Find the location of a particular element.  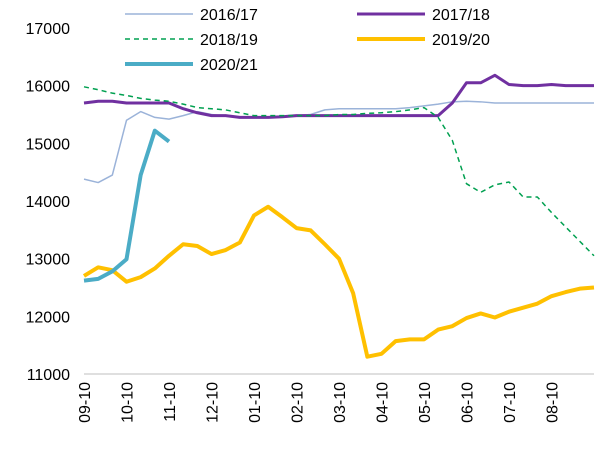

x-tick-label: 02-10 is located at coordinates (298, 402).